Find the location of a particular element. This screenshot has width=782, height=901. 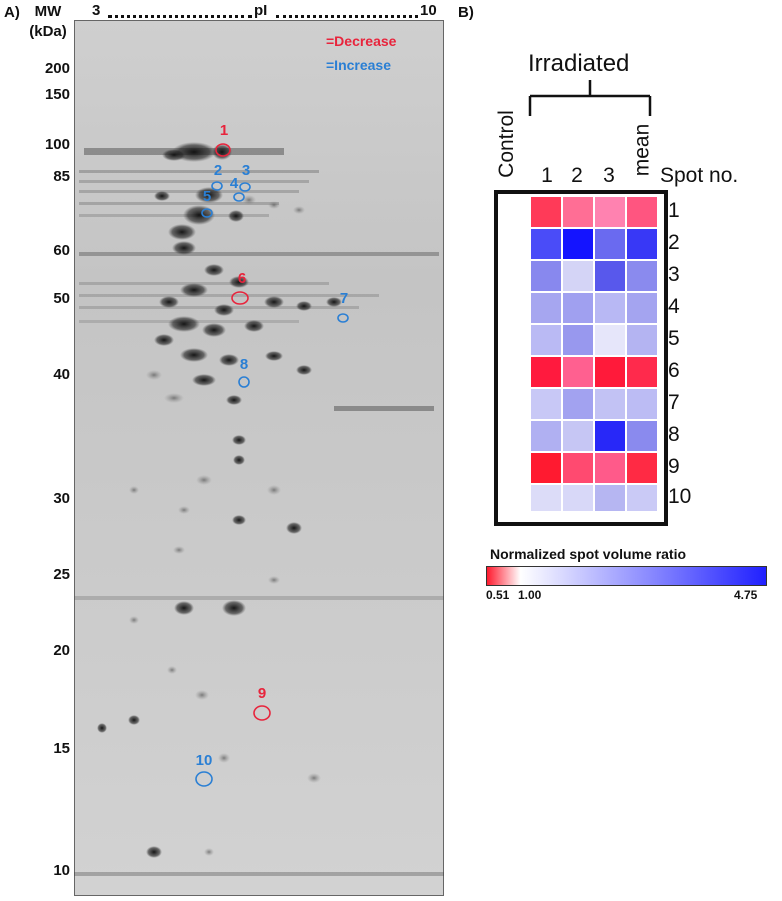

spot-label-3: 3 is located at coordinates (246, 170).